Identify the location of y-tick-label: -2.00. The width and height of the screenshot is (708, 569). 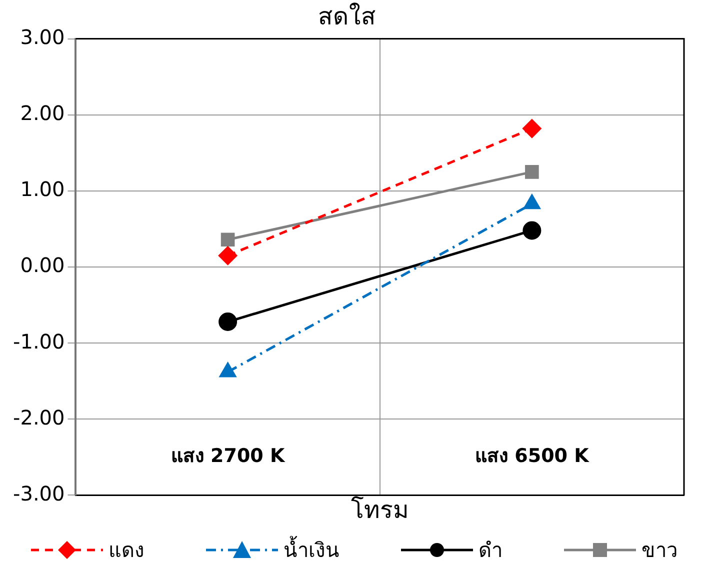
(39, 417).